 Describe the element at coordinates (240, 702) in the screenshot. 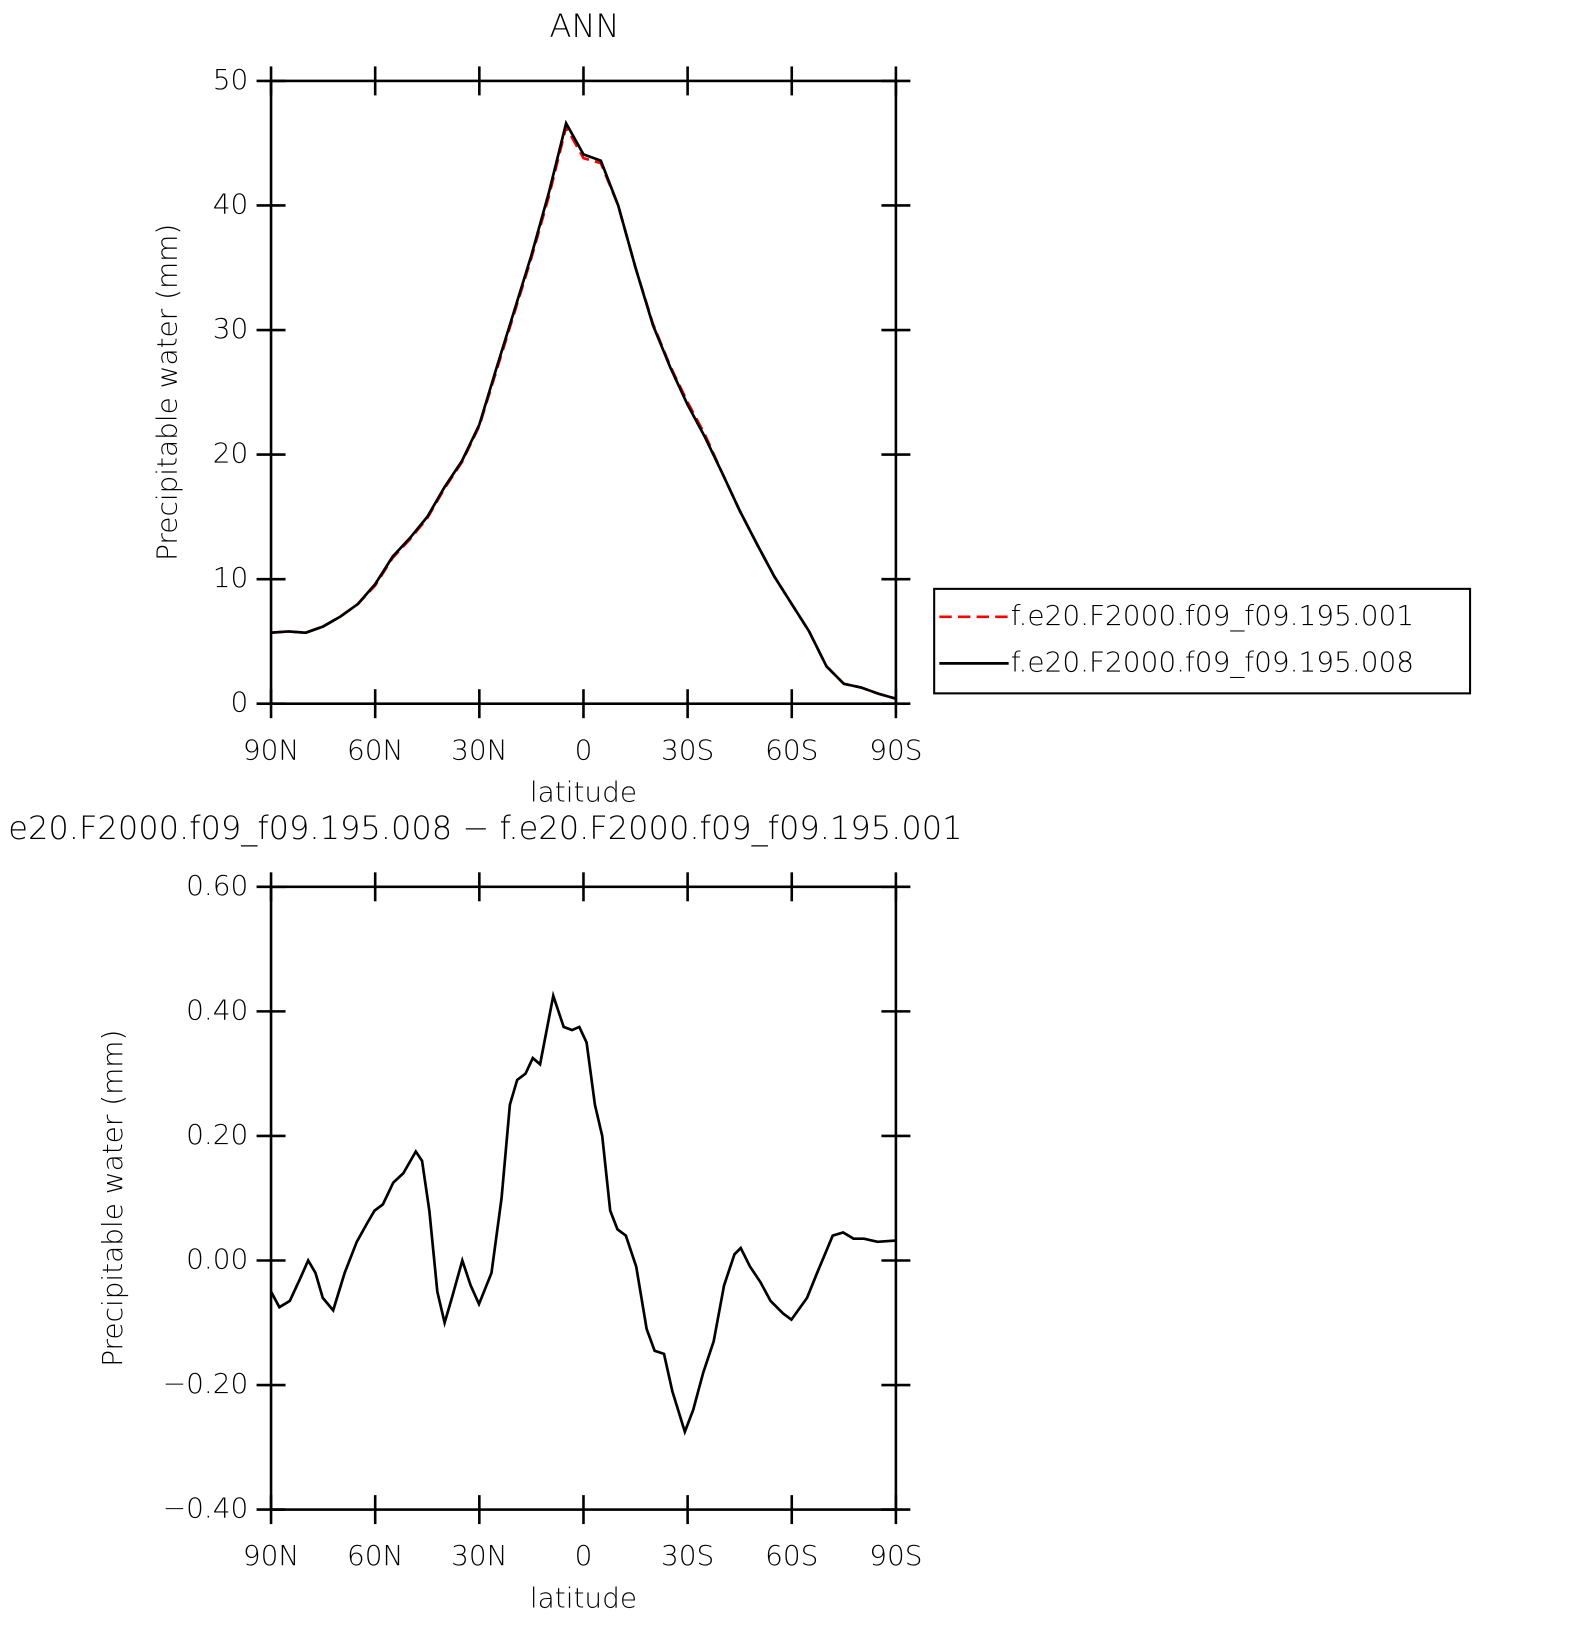

I see `y-tick-label: 0` at that location.